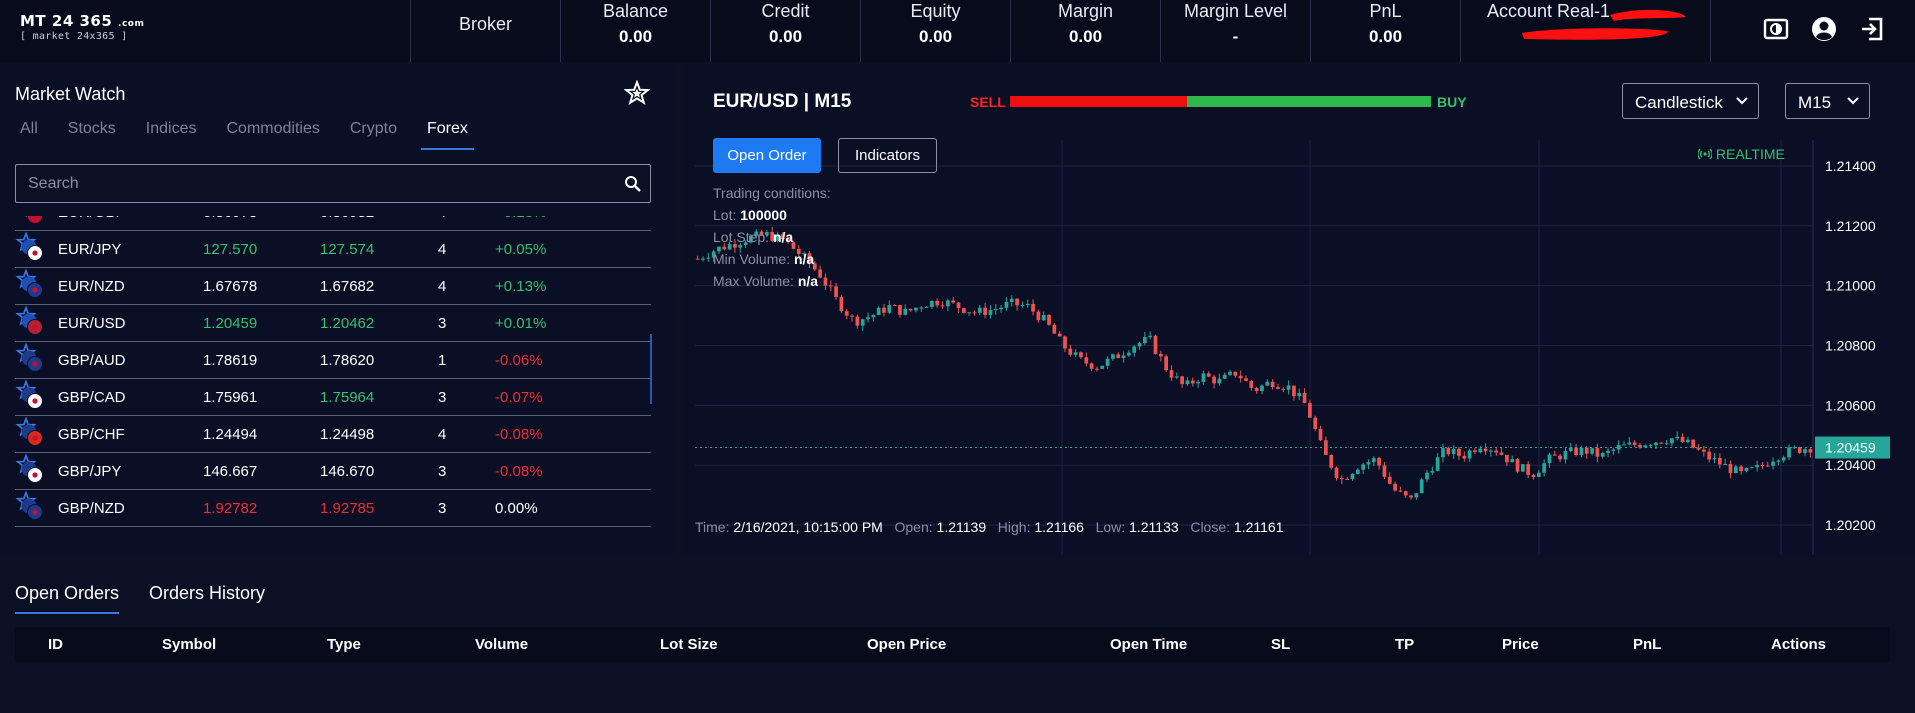  I want to click on indicators-button: Indicators, so click(887, 155).